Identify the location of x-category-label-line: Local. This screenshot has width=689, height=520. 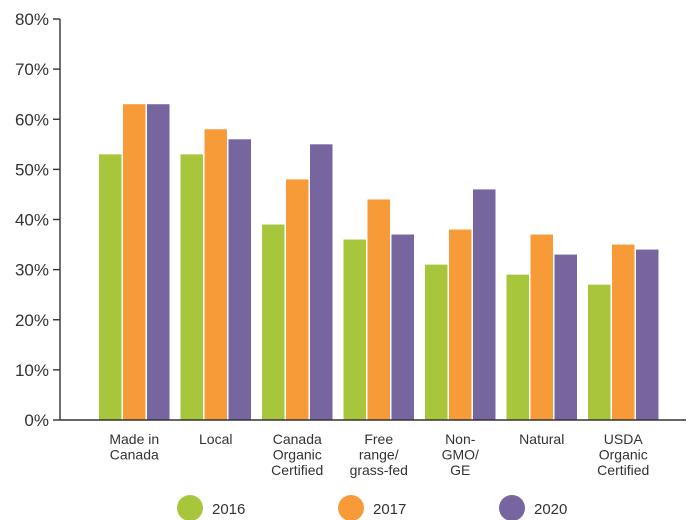
(215, 439).